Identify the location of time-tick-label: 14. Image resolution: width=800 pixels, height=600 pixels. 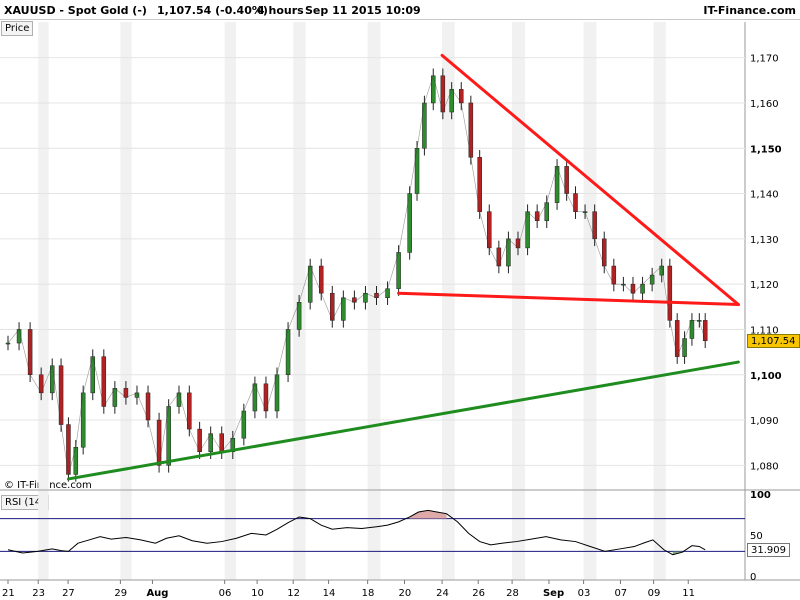
(329, 593).